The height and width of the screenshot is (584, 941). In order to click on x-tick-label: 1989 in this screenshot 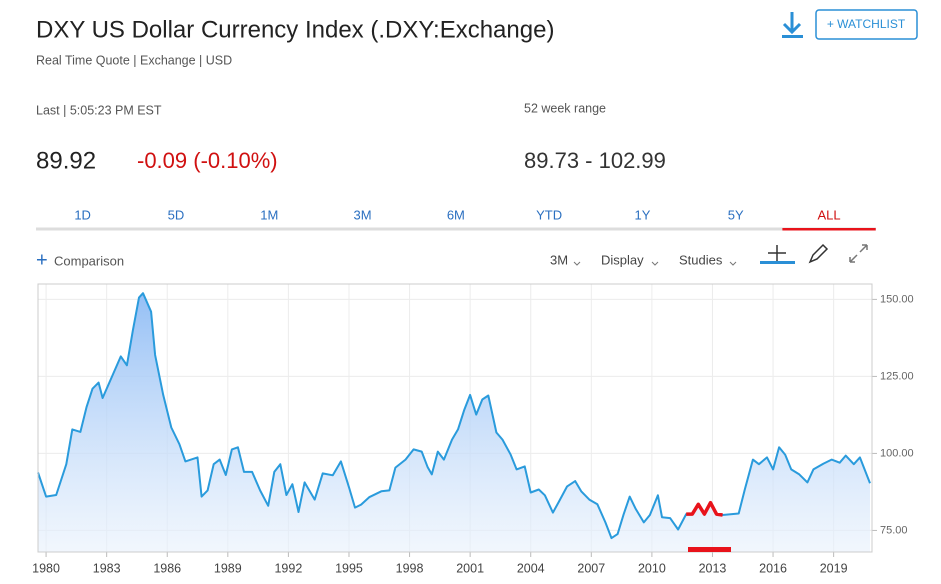, I will do `click(228, 568)`.